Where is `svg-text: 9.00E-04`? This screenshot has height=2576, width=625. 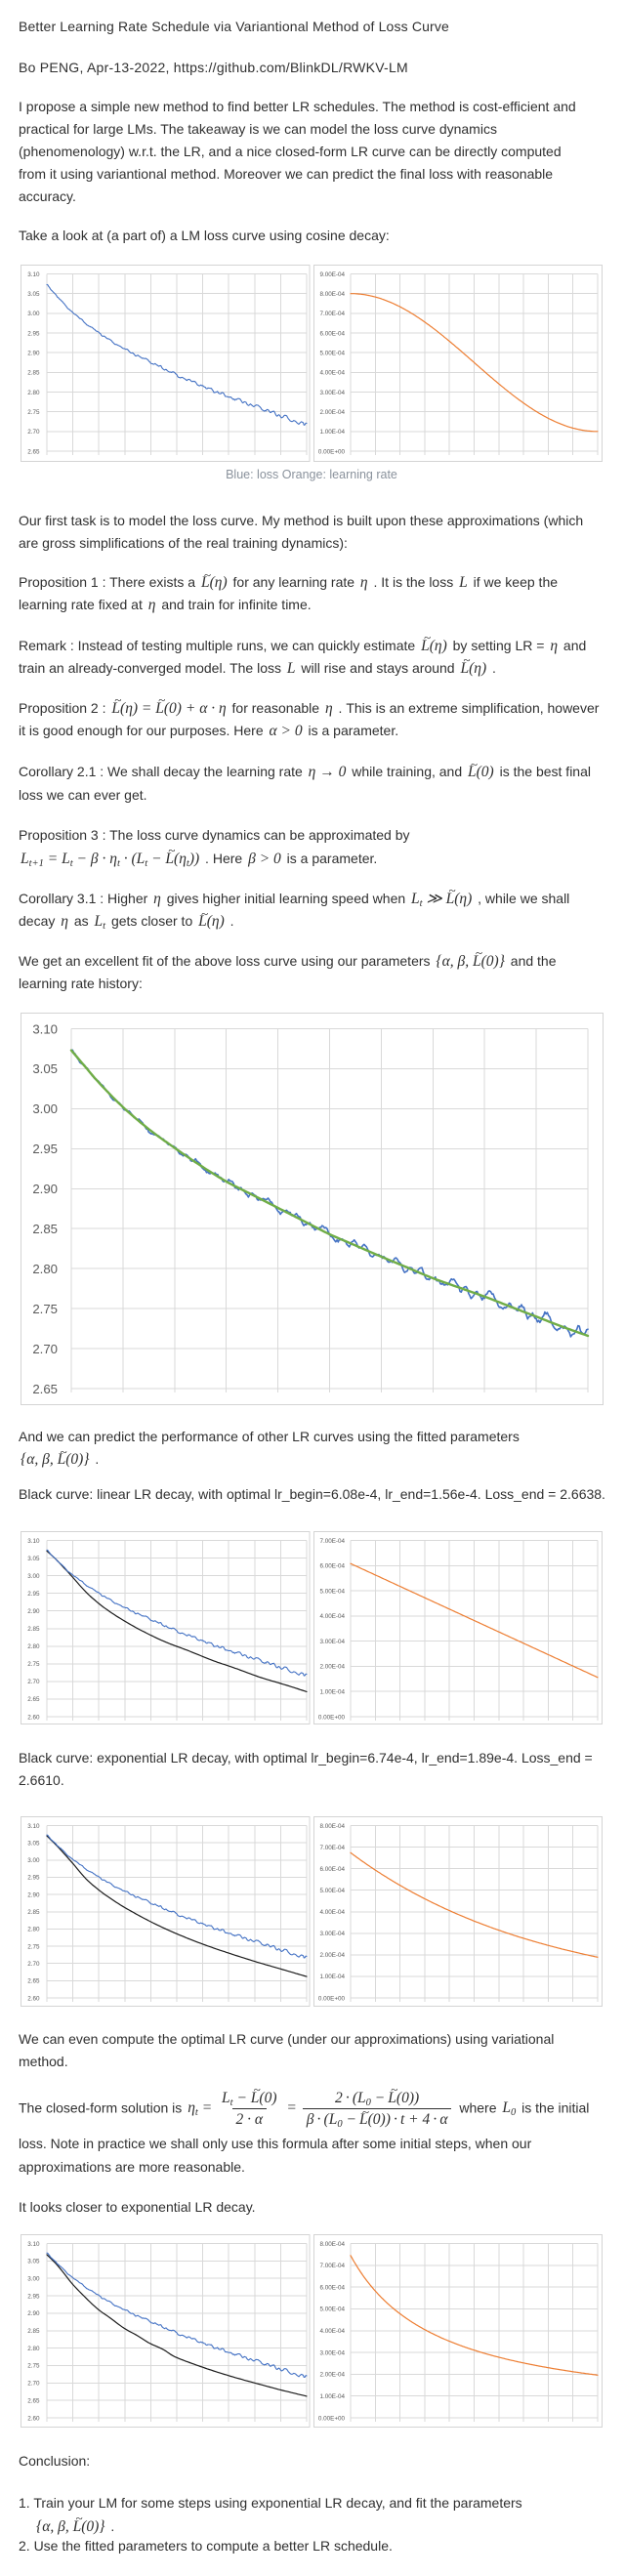 svg-text: 9.00E-04 is located at coordinates (332, 274).